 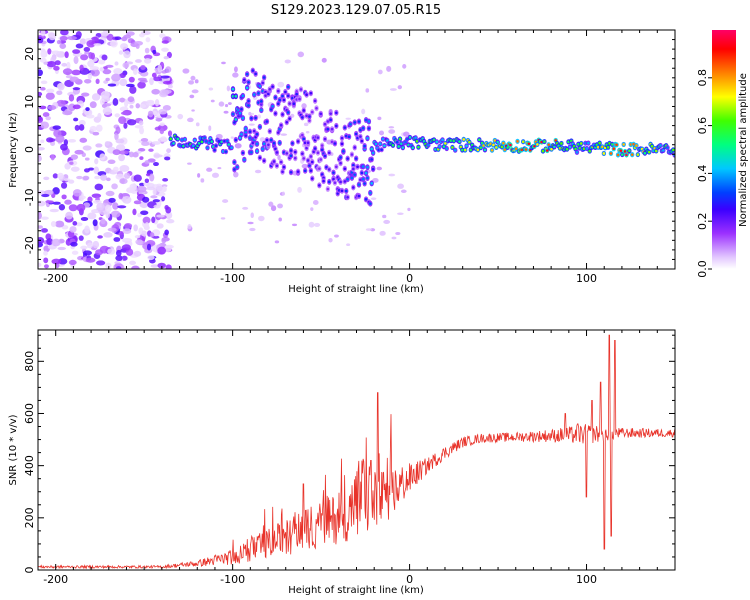 What do you see at coordinates (702, 269) in the screenshot?
I see `colorbar-tick-label: 0.0` at bounding box center [702, 269].